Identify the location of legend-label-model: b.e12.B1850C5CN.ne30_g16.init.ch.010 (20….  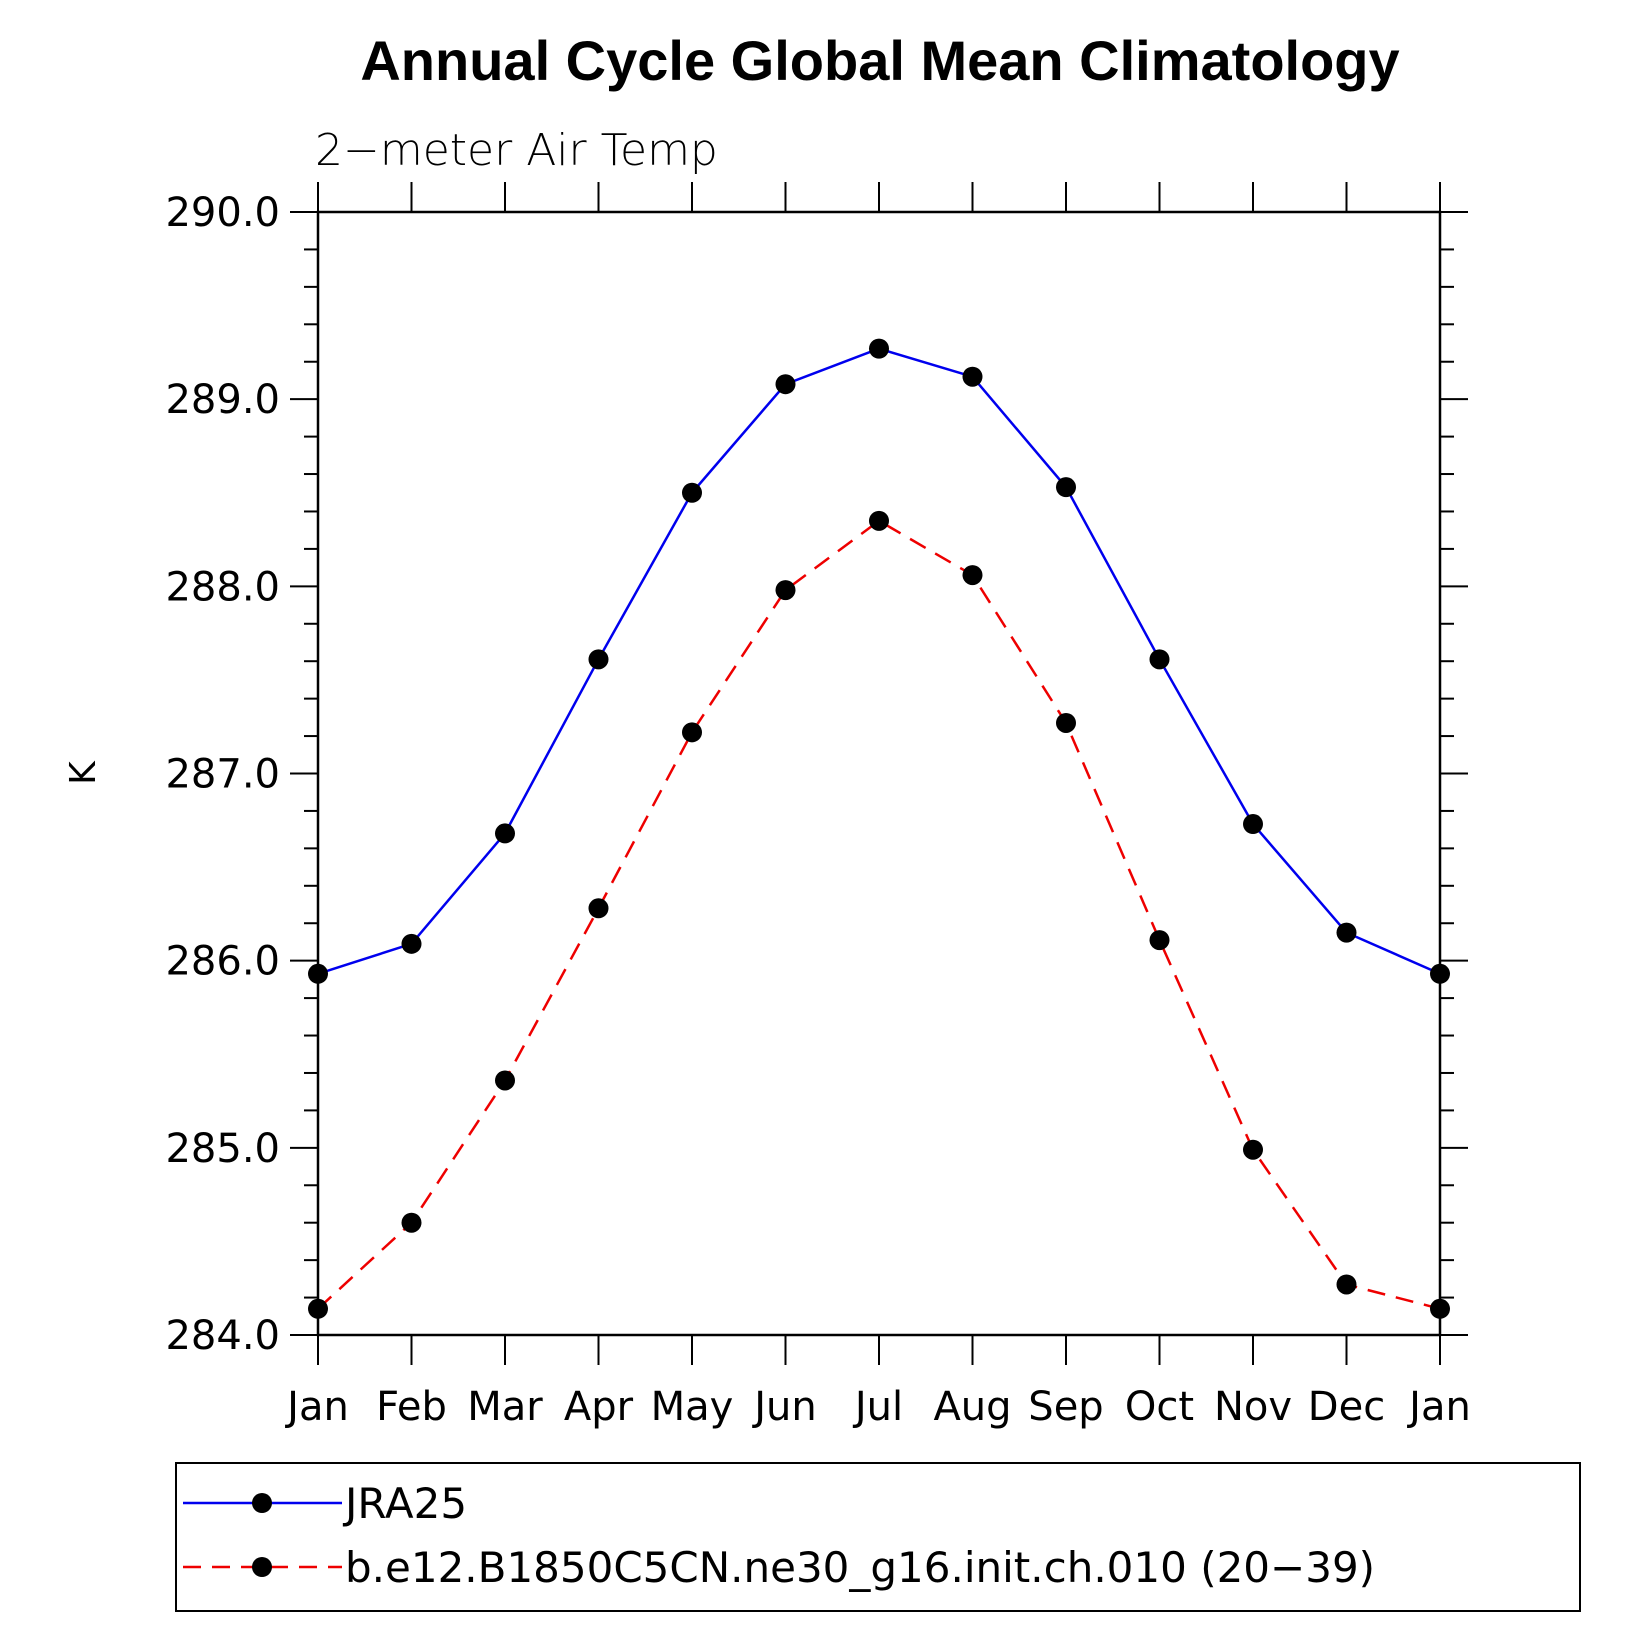
(860, 1567).